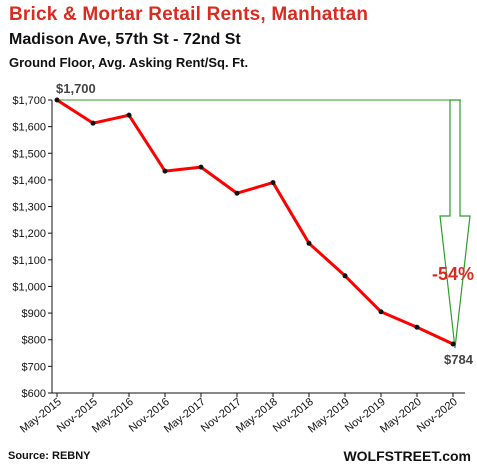 Image resolution: width=477 pixels, height=472 pixels. What do you see at coordinates (29, 154) in the screenshot?
I see `y-tick-label: $1,500` at bounding box center [29, 154].